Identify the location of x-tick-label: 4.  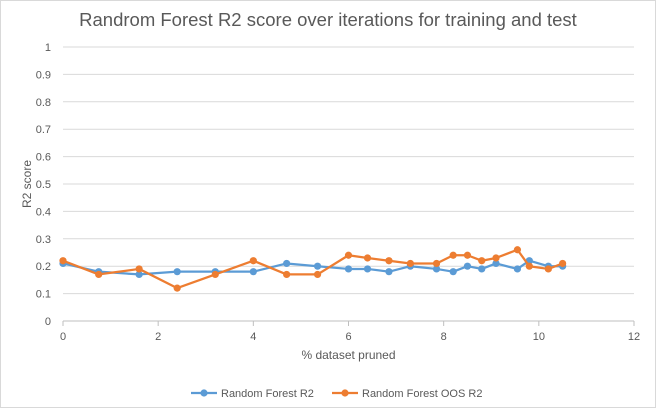
(253, 337).